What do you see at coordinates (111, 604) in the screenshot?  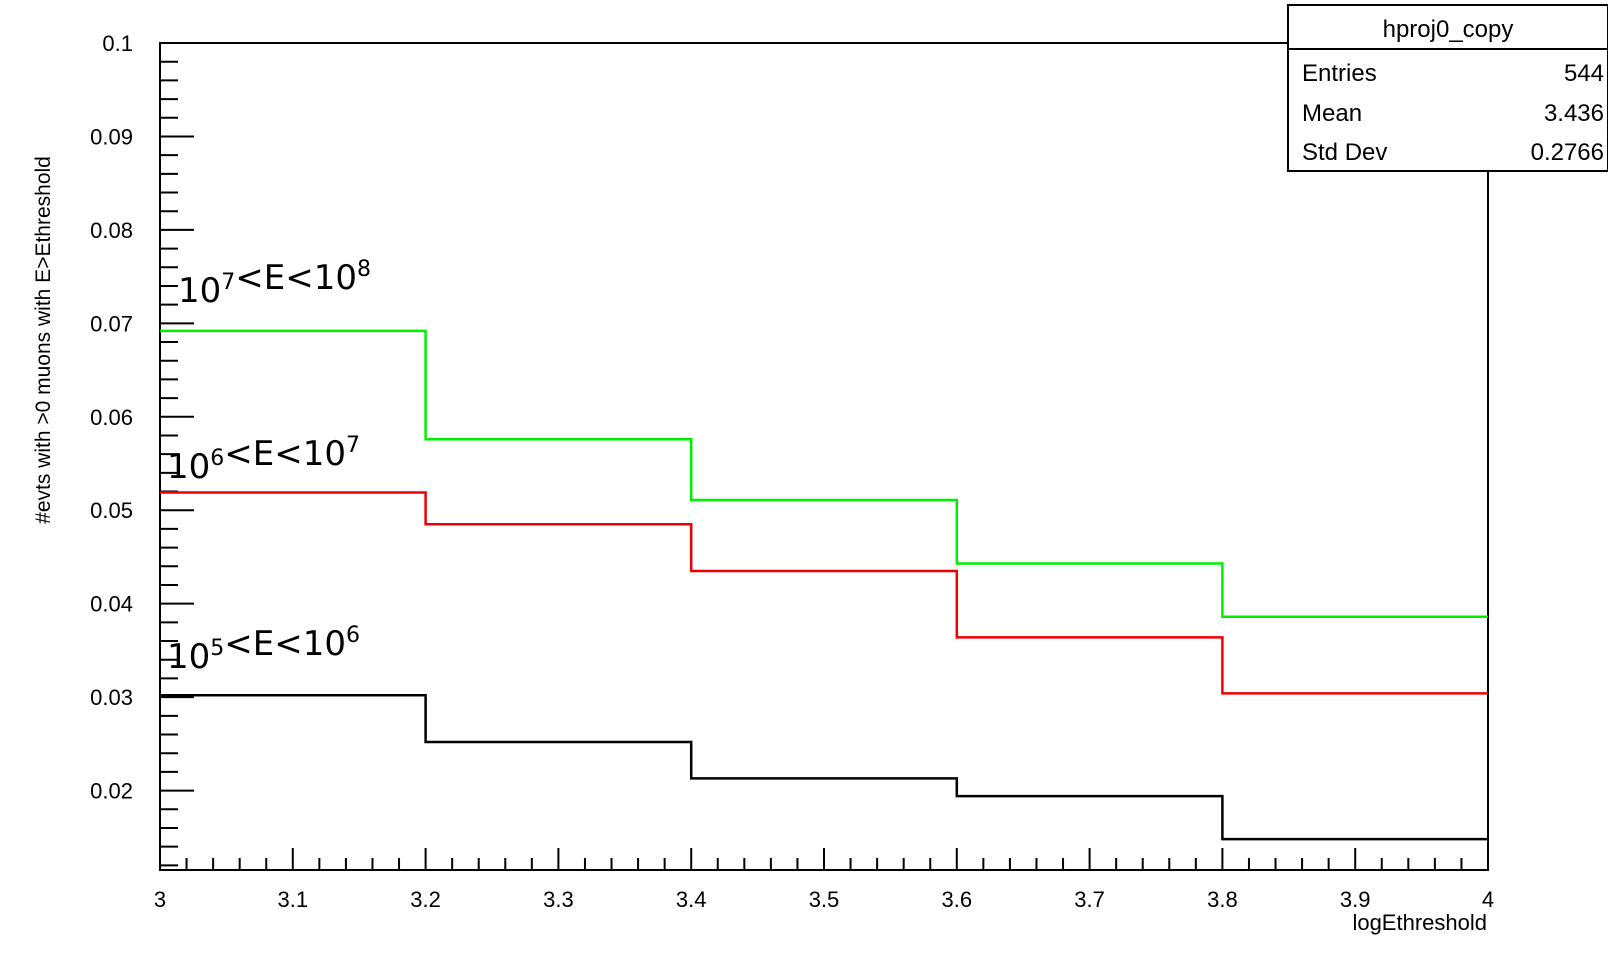 I see `y-tick-label: 0.04` at bounding box center [111, 604].